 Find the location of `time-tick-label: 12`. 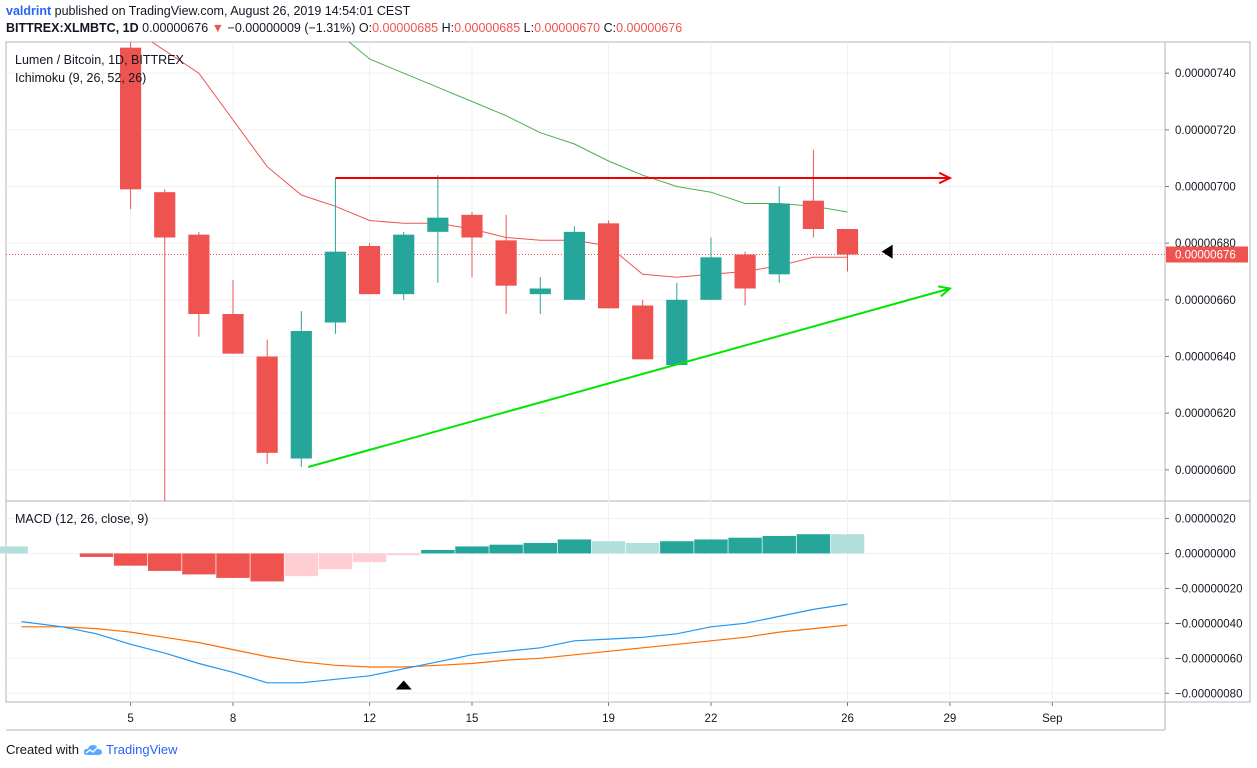

time-tick-label: 12 is located at coordinates (369, 719).